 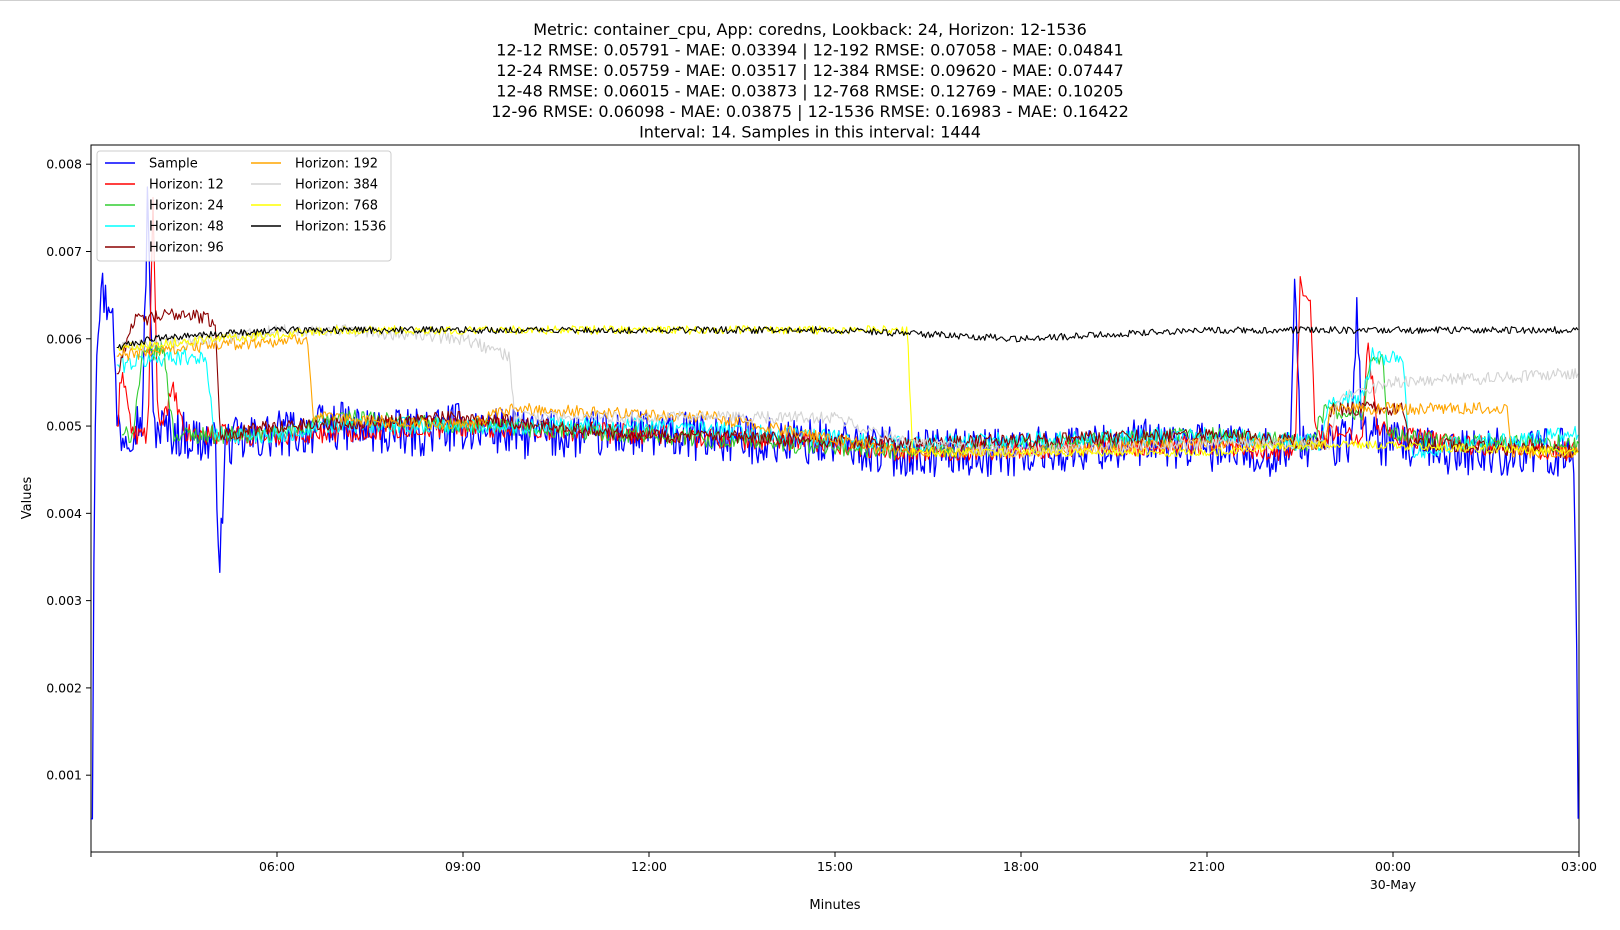 I want to click on y-tick-label: 0.006, so click(x=64, y=338).